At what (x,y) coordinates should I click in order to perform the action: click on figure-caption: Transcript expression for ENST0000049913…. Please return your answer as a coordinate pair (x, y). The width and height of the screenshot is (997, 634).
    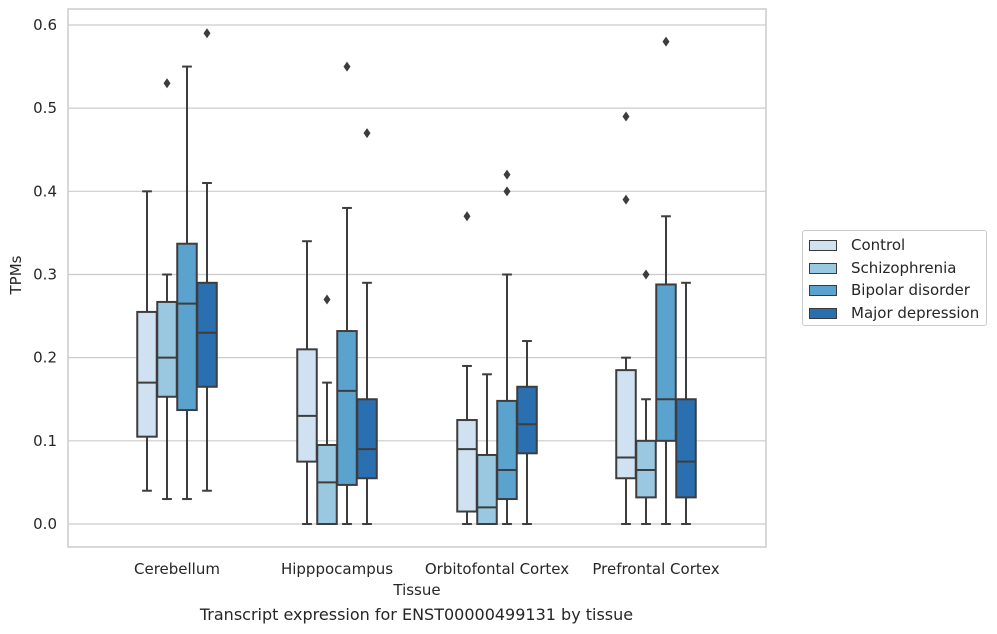
    Looking at the image, I should click on (416, 614).